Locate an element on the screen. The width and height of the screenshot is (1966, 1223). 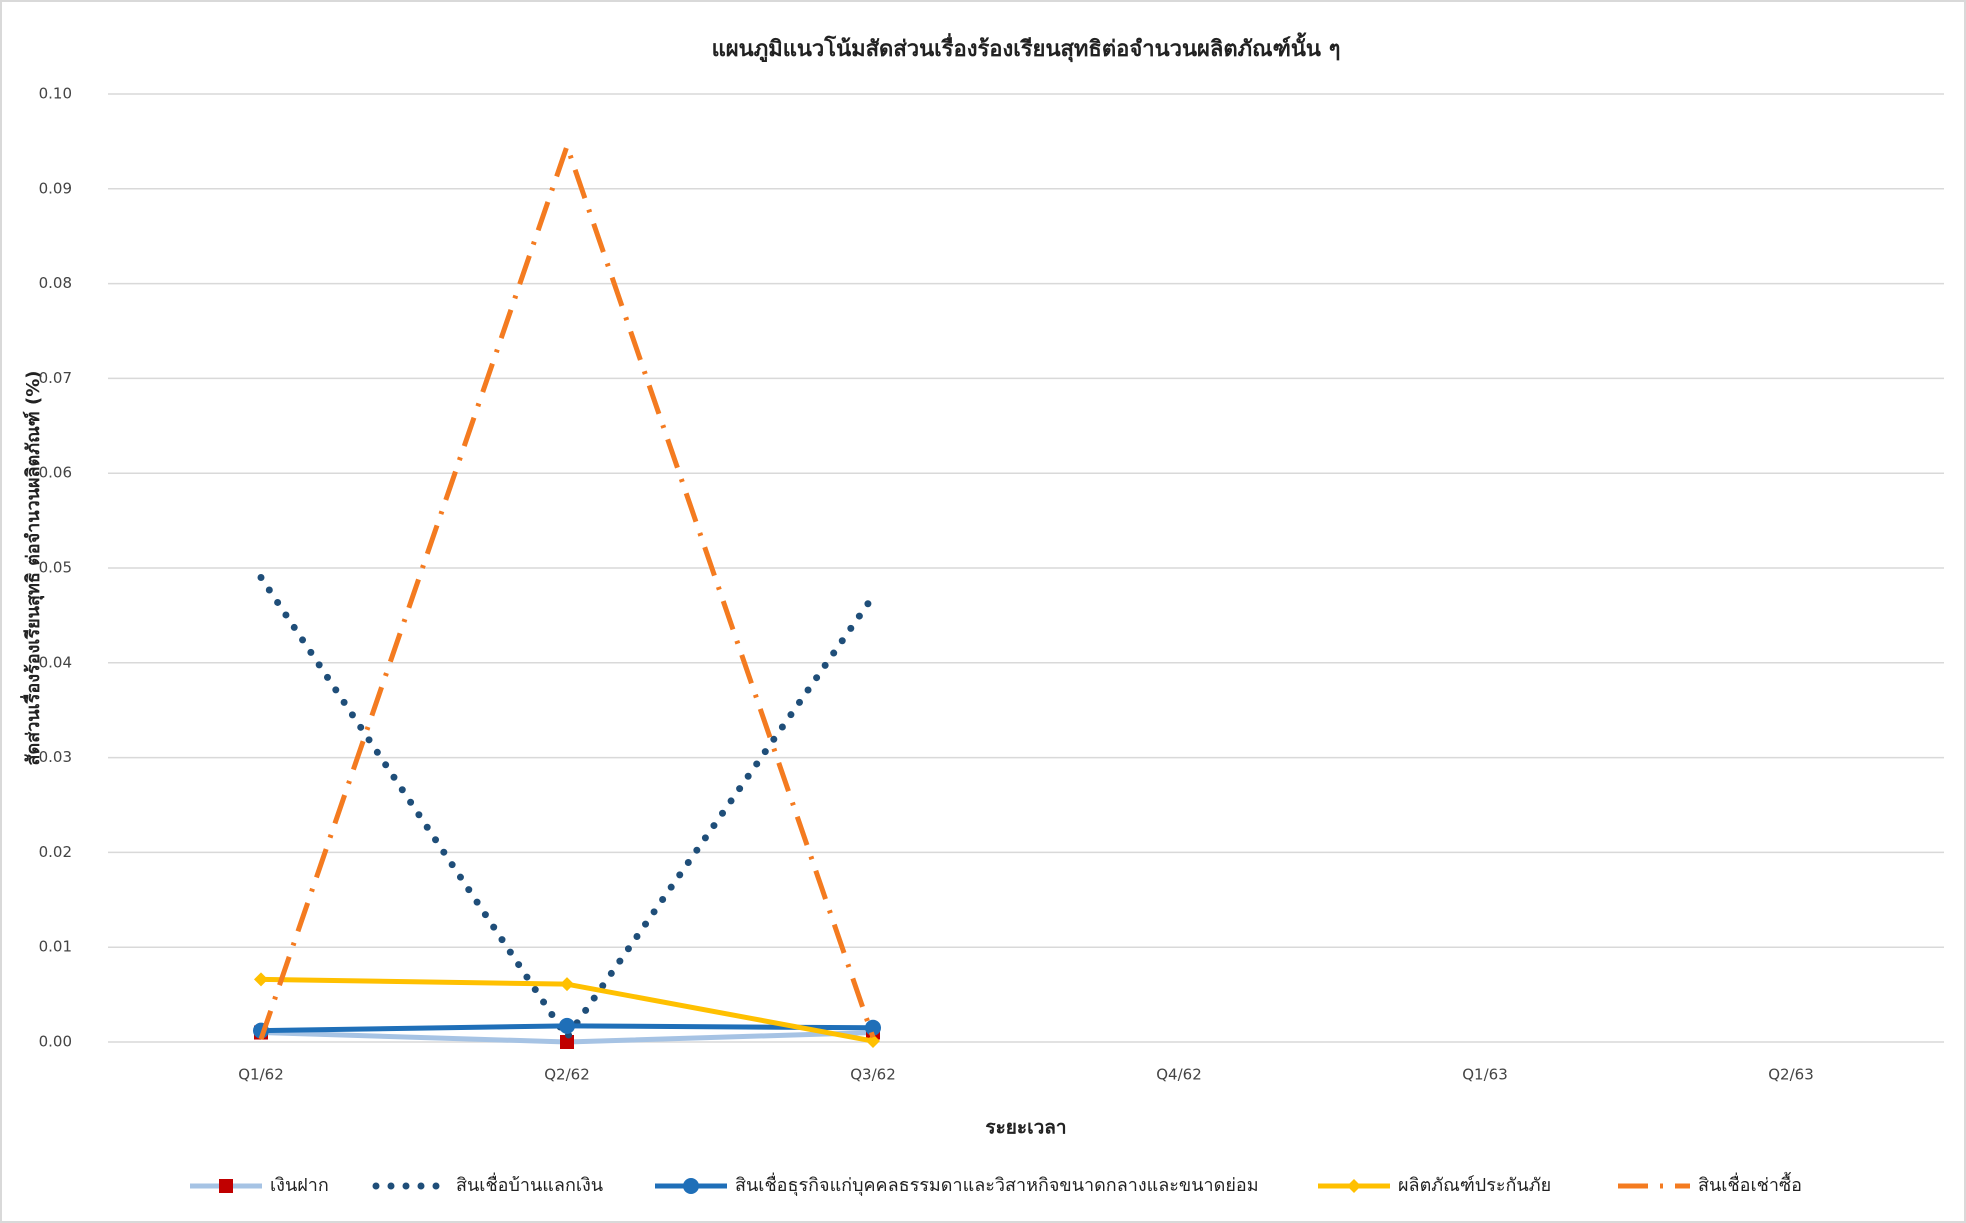
y-tick-label: 0.02 is located at coordinates (55, 852).